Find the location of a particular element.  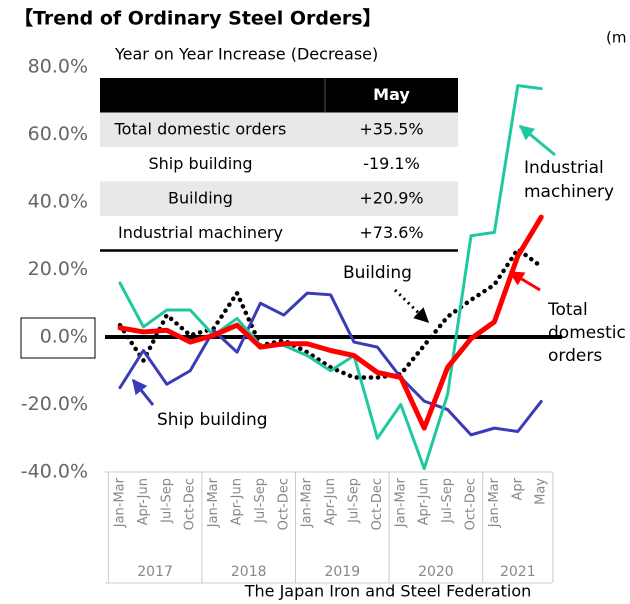

table-row-value: +20.9% is located at coordinates (391, 197).